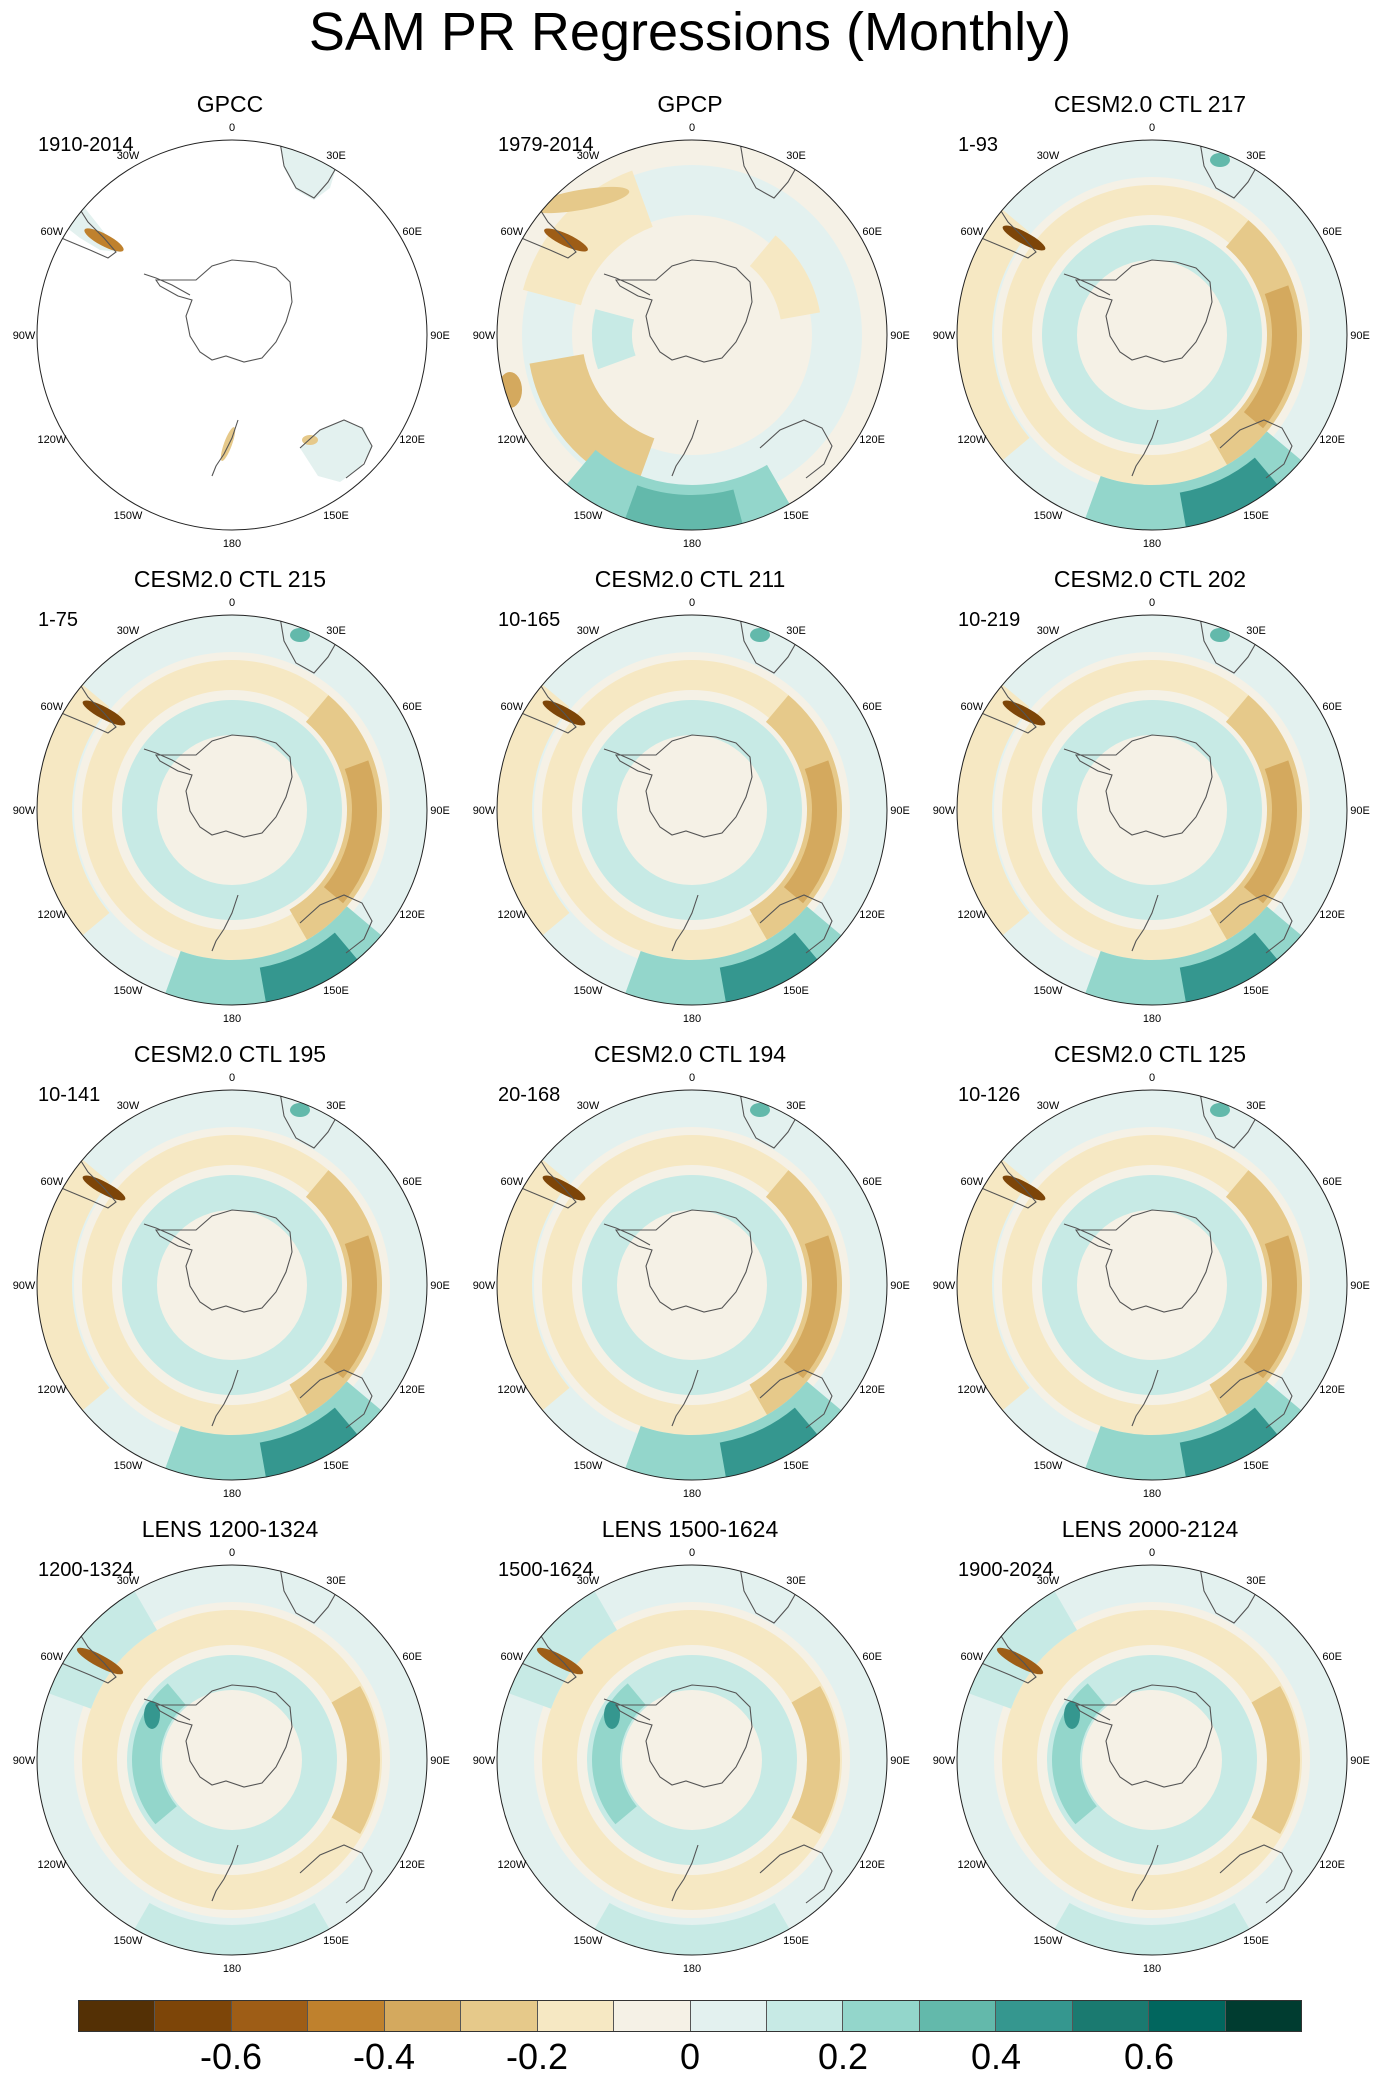 Image resolution: width=1380 pixels, height=2082 pixels. What do you see at coordinates (529, 1095) in the screenshot?
I see `panel-period: 20-168` at bounding box center [529, 1095].